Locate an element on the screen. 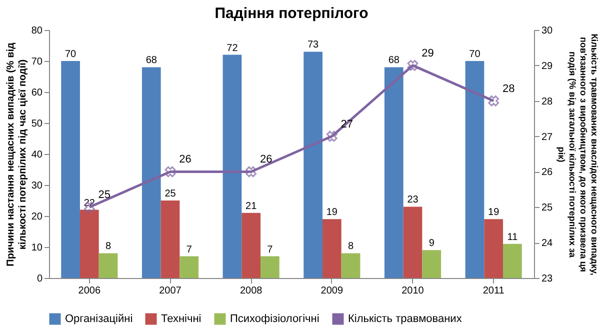 Image resolution: width=603 pixels, height=331 pixels. legend-label: Кількість травмованих is located at coordinates (405, 319).